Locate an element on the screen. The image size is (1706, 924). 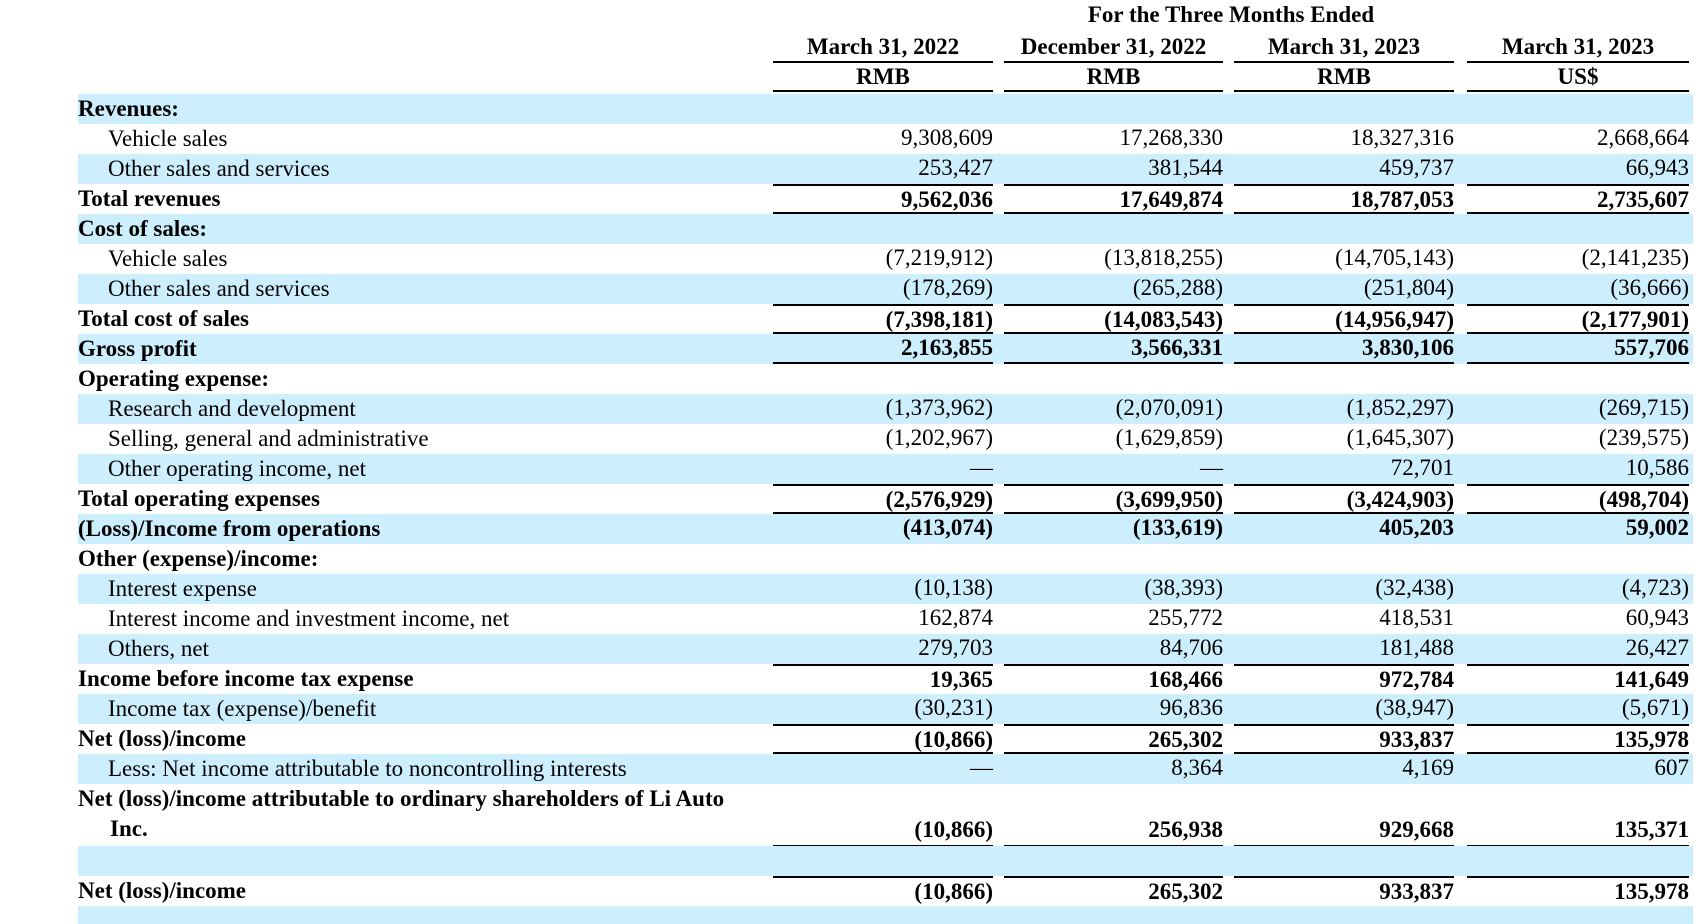
cell-value: (5,671) is located at coordinates (1655, 707).